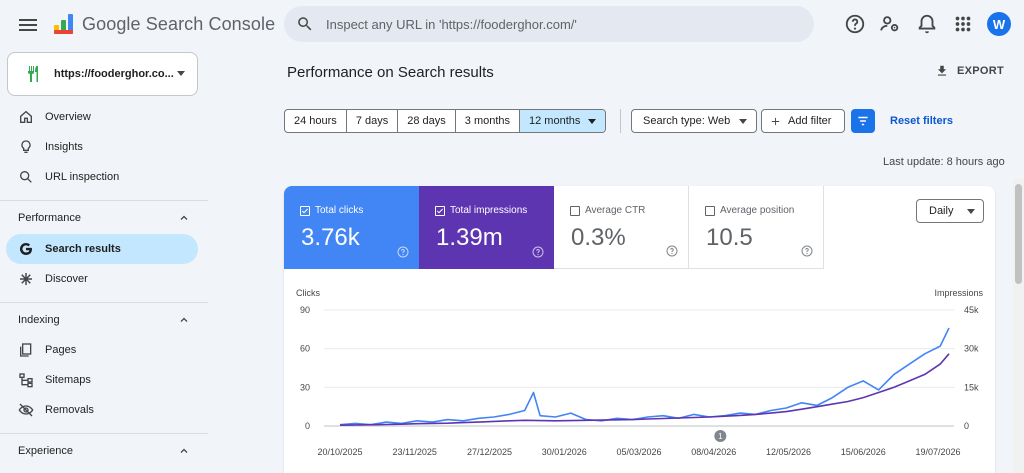 This screenshot has width=1024, height=473. I want to click on x-tick-label: 12/05/2026, so click(788, 452).